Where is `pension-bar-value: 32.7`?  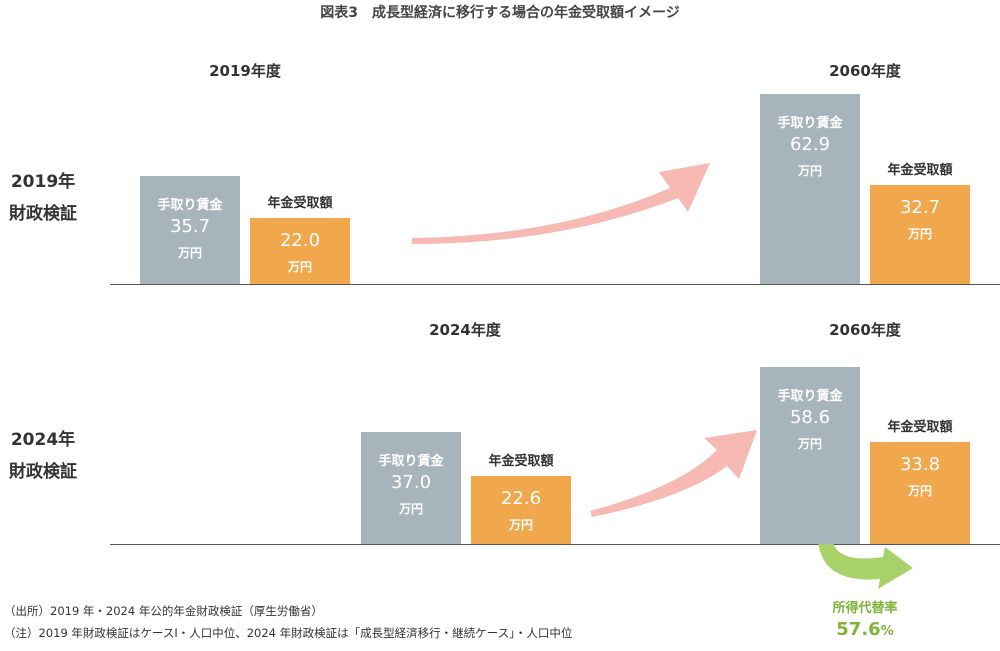
pension-bar-value: 32.7 is located at coordinates (920, 207).